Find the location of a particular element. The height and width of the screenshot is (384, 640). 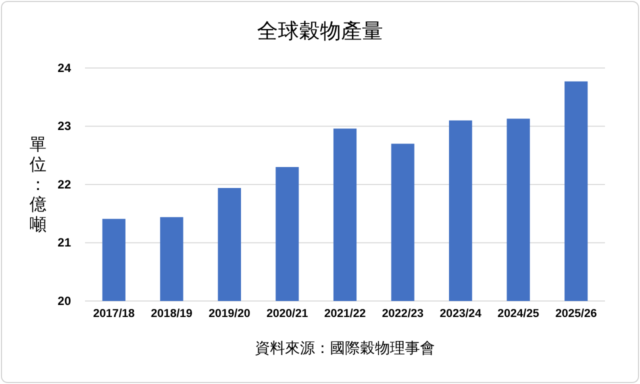

x-tick-label: 2022/23 is located at coordinates (403, 314).